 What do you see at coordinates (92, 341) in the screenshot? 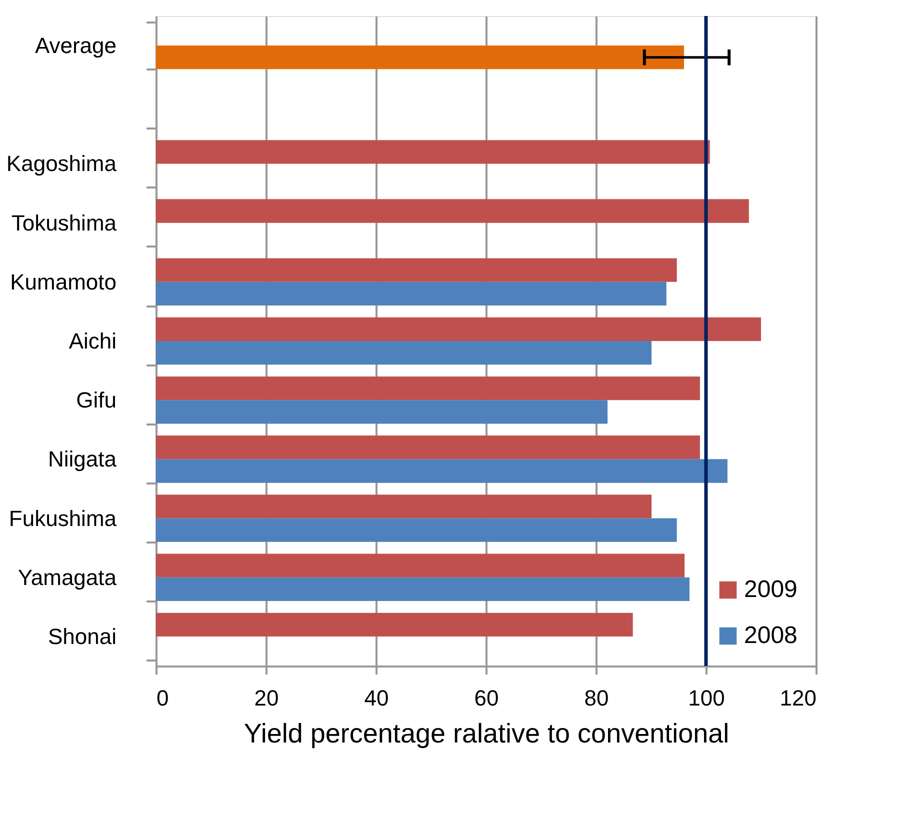
I see `y-tick-label: Aichi` at bounding box center [92, 341].